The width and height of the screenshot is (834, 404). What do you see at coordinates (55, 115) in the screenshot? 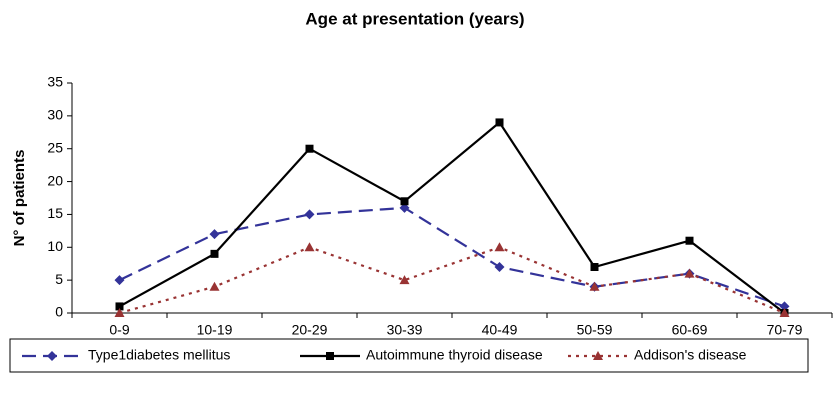
I see `y-tick-label: 30` at bounding box center [55, 115].